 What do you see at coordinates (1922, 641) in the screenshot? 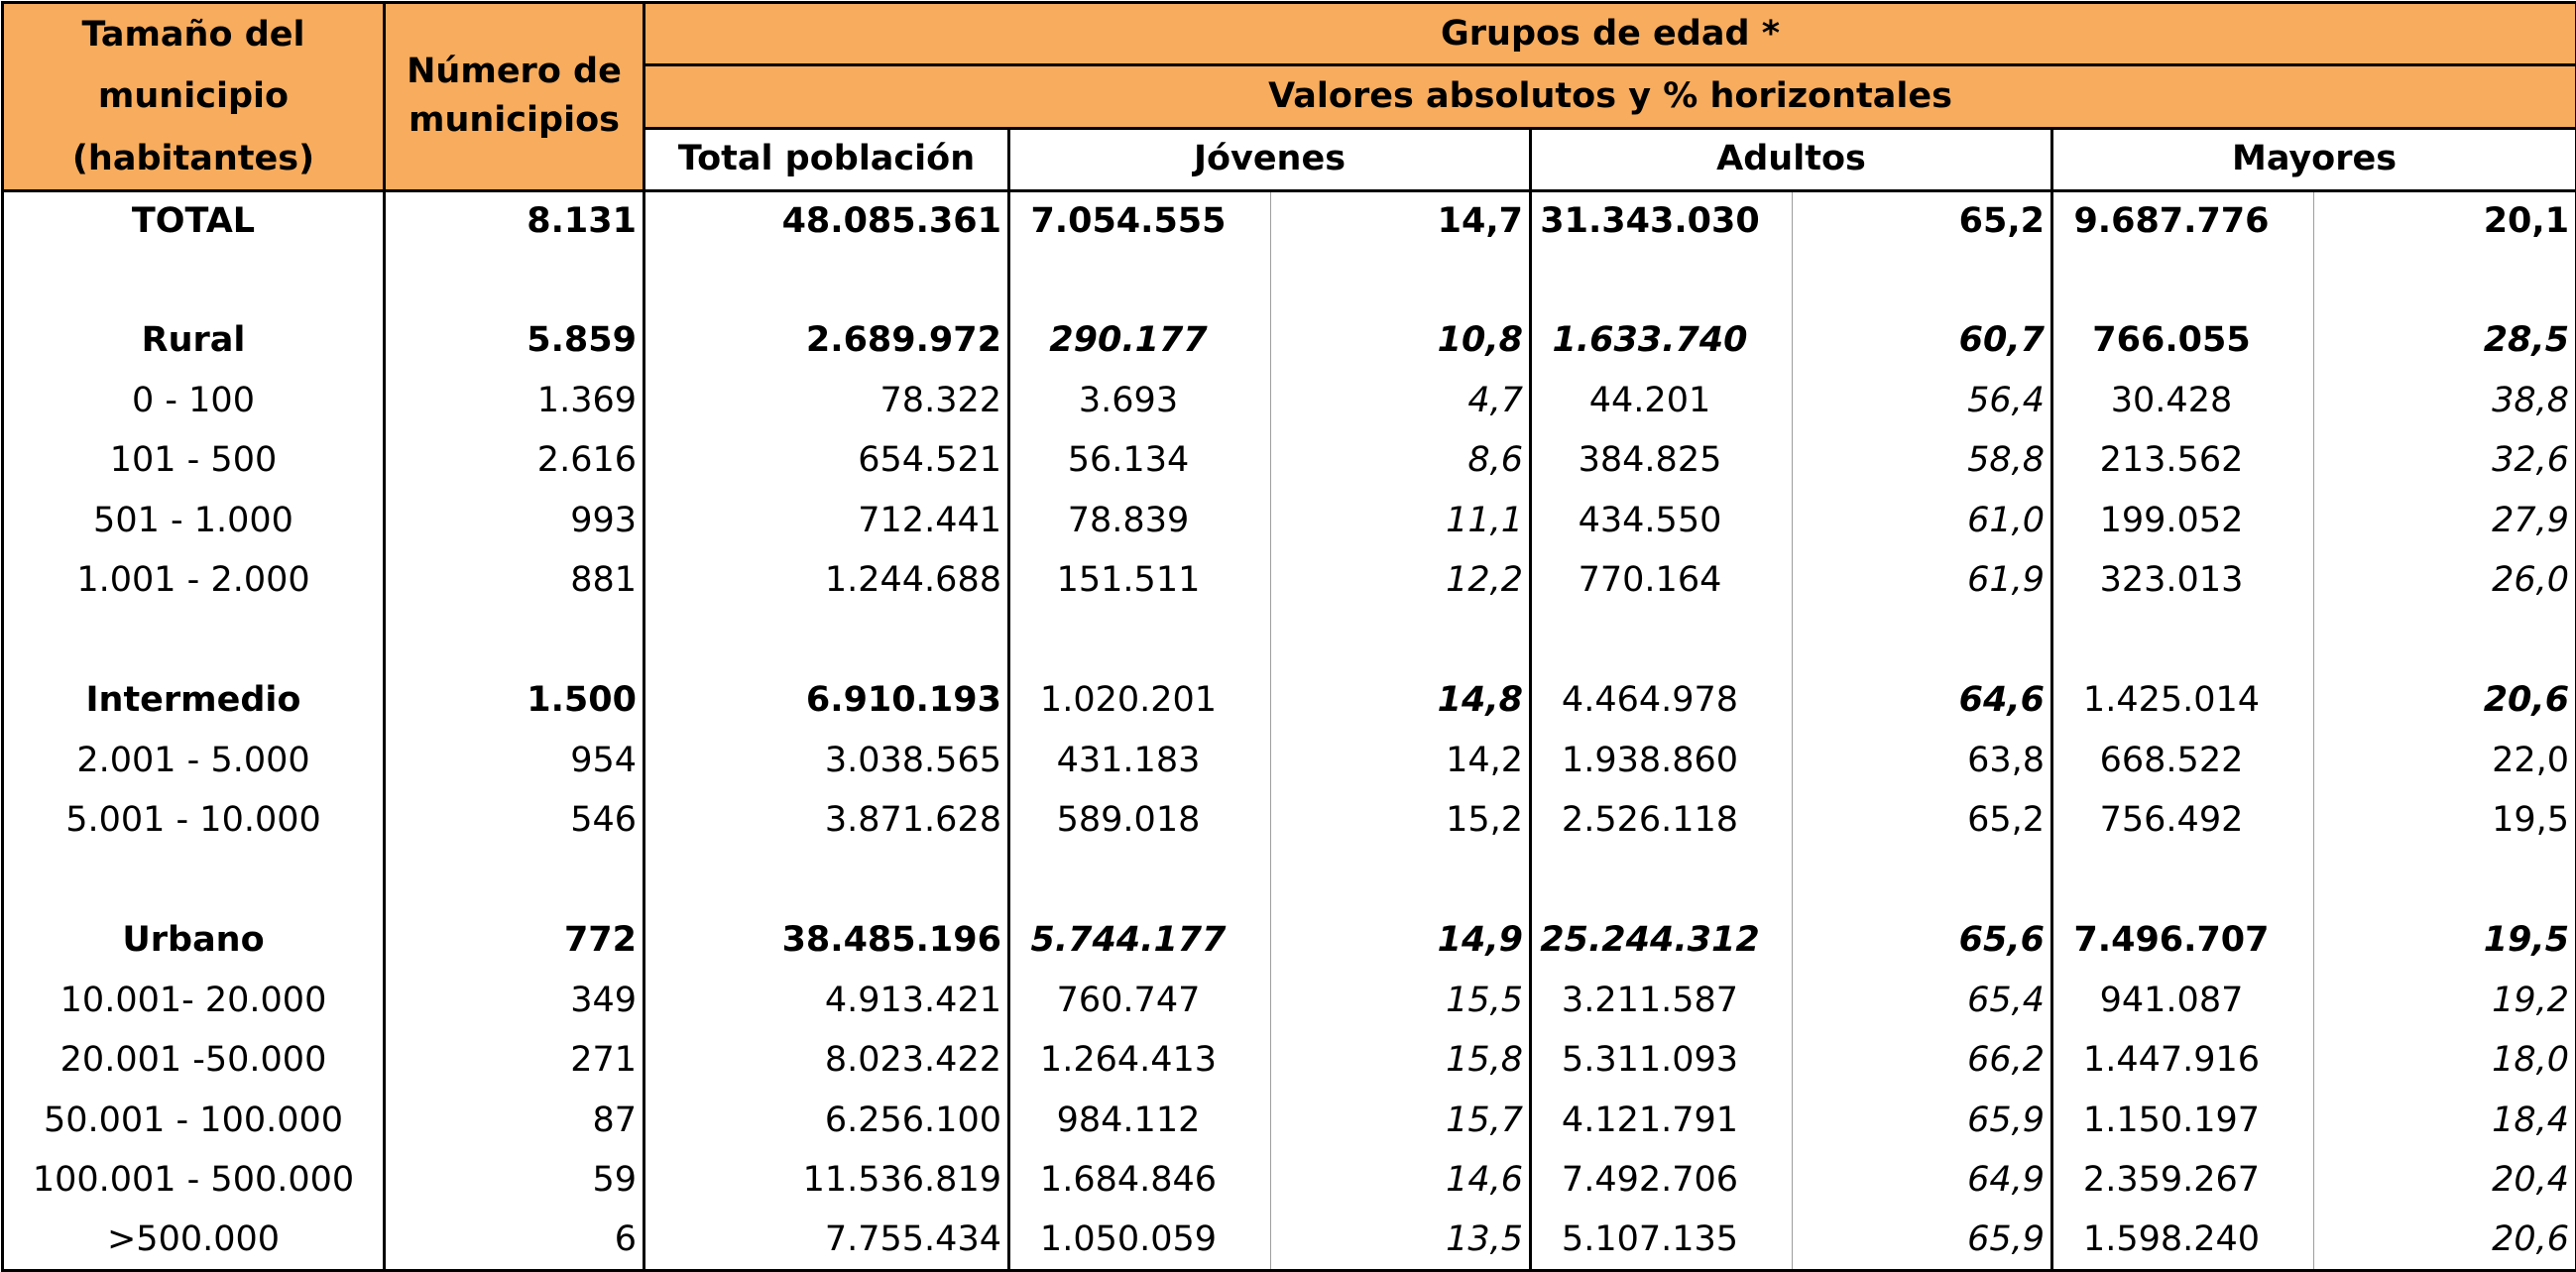
I see `adults-pct-cell` at bounding box center [1922, 641].